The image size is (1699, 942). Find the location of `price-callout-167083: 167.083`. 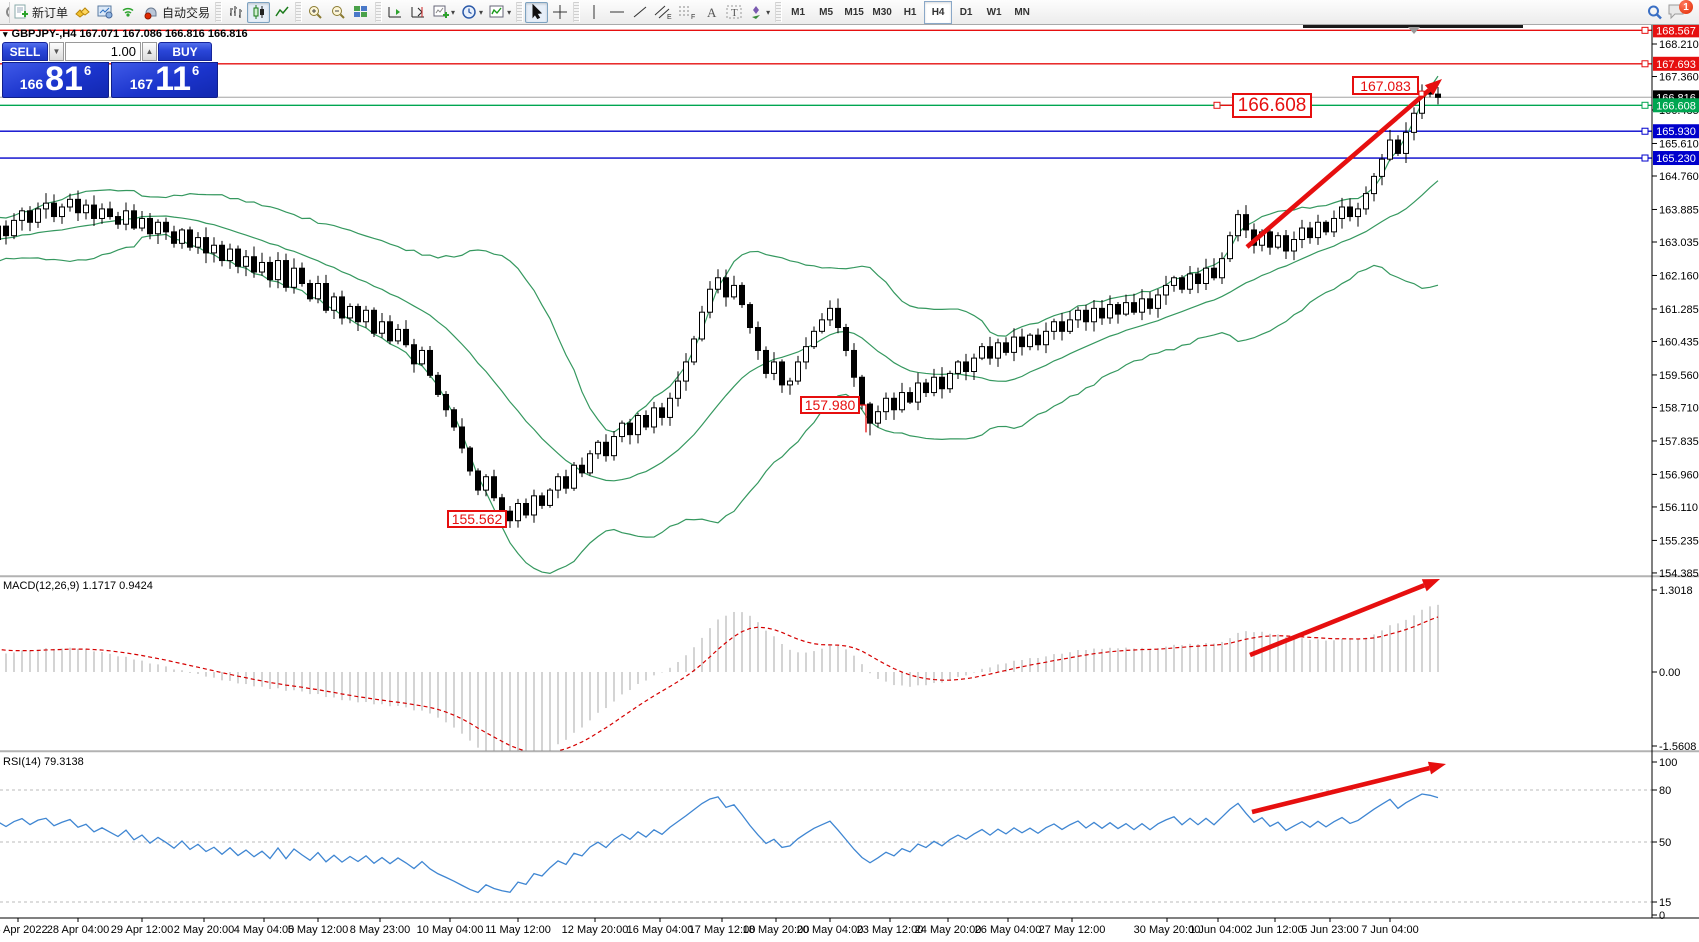

price-callout-167083: 167.083 is located at coordinates (1385, 85).